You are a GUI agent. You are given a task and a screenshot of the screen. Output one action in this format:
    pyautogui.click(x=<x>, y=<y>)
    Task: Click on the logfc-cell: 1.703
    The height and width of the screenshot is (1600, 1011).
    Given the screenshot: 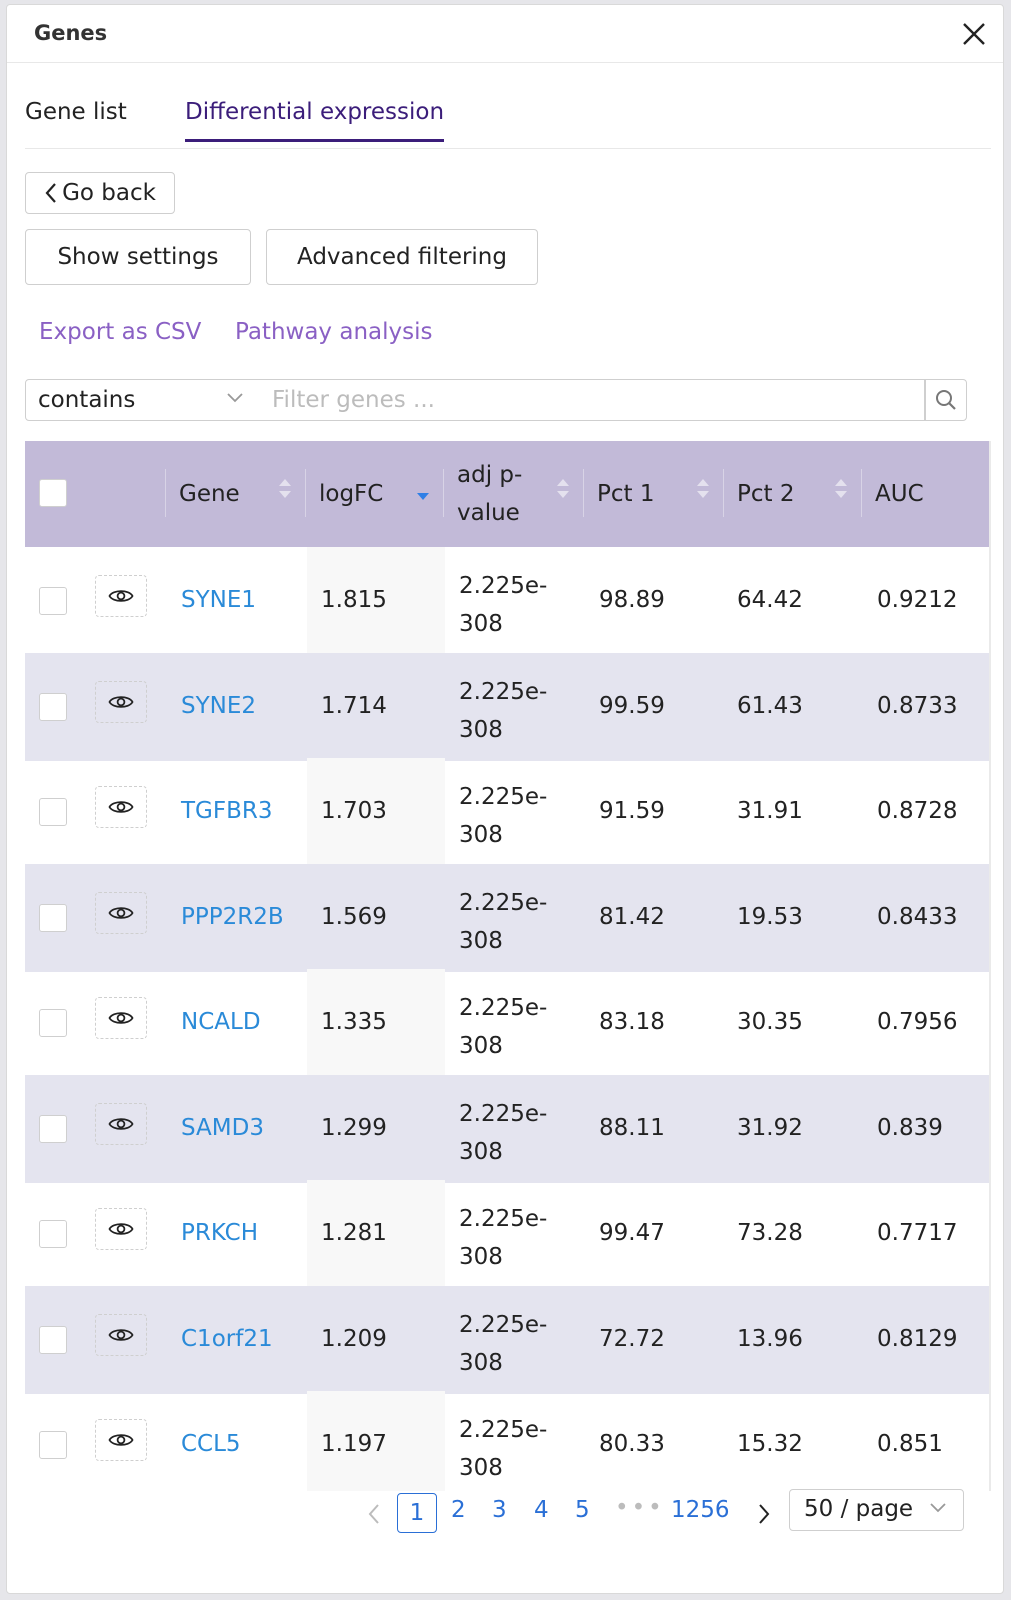 What is the action you would take?
    pyautogui.click(x=354, y=811)
    